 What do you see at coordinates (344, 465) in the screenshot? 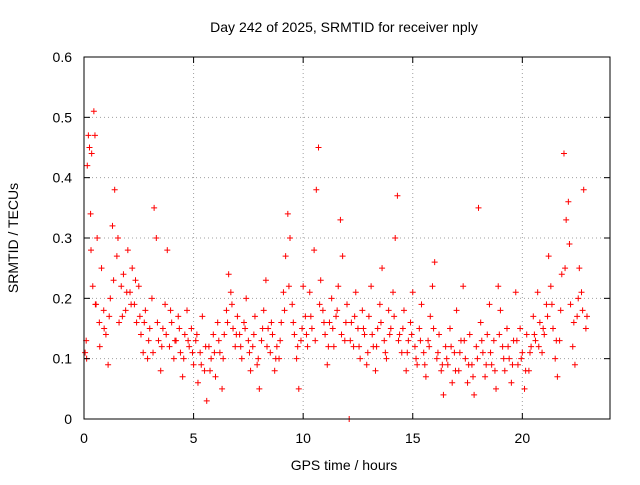
I see `x-axis-label: GPS time / hours` at bounding box center [344, 465].